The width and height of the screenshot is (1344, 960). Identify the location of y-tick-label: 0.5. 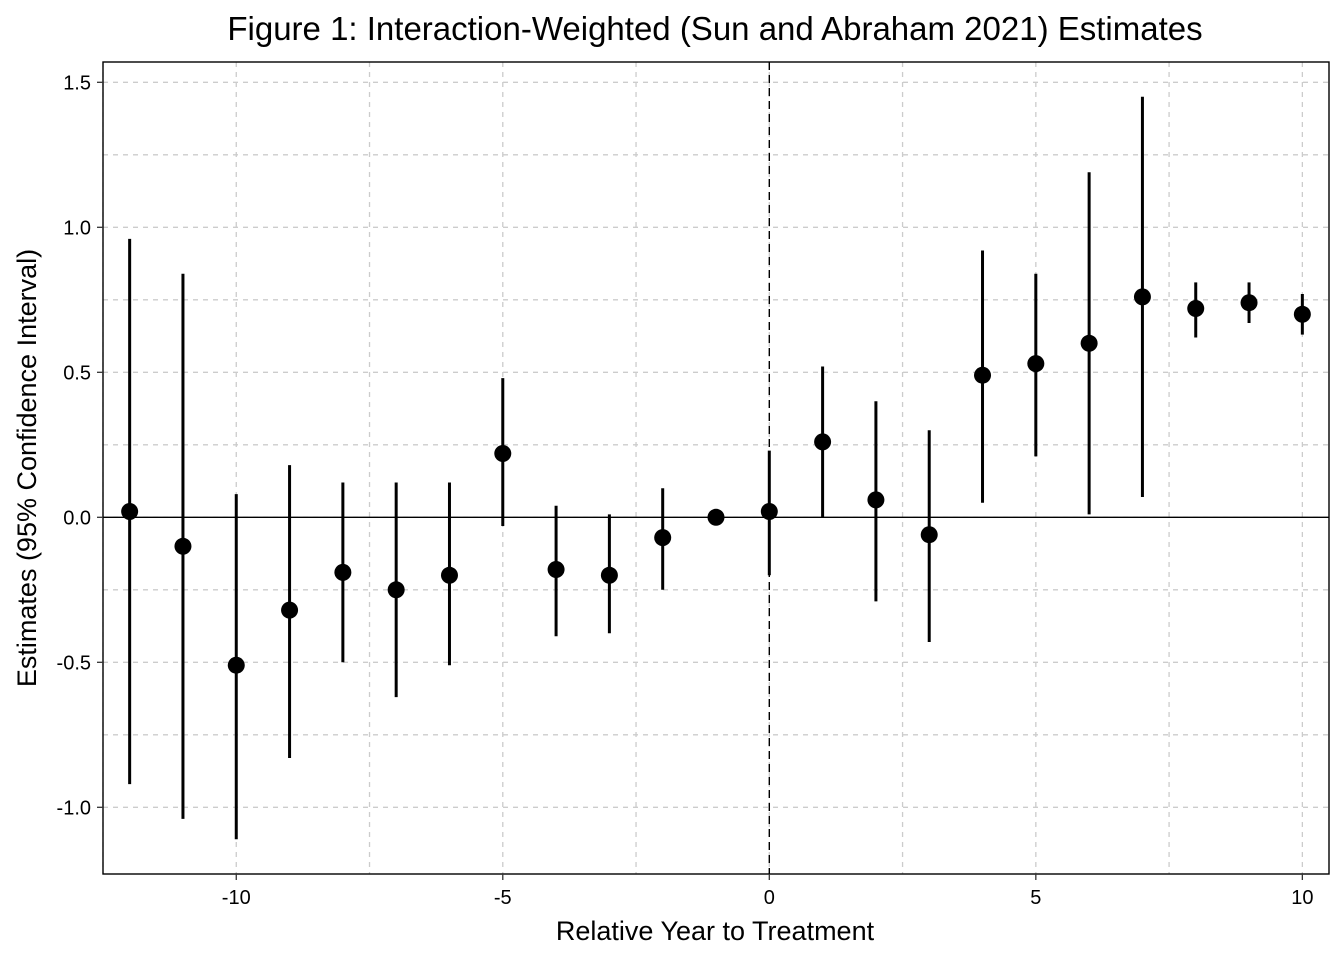
(77, 373).